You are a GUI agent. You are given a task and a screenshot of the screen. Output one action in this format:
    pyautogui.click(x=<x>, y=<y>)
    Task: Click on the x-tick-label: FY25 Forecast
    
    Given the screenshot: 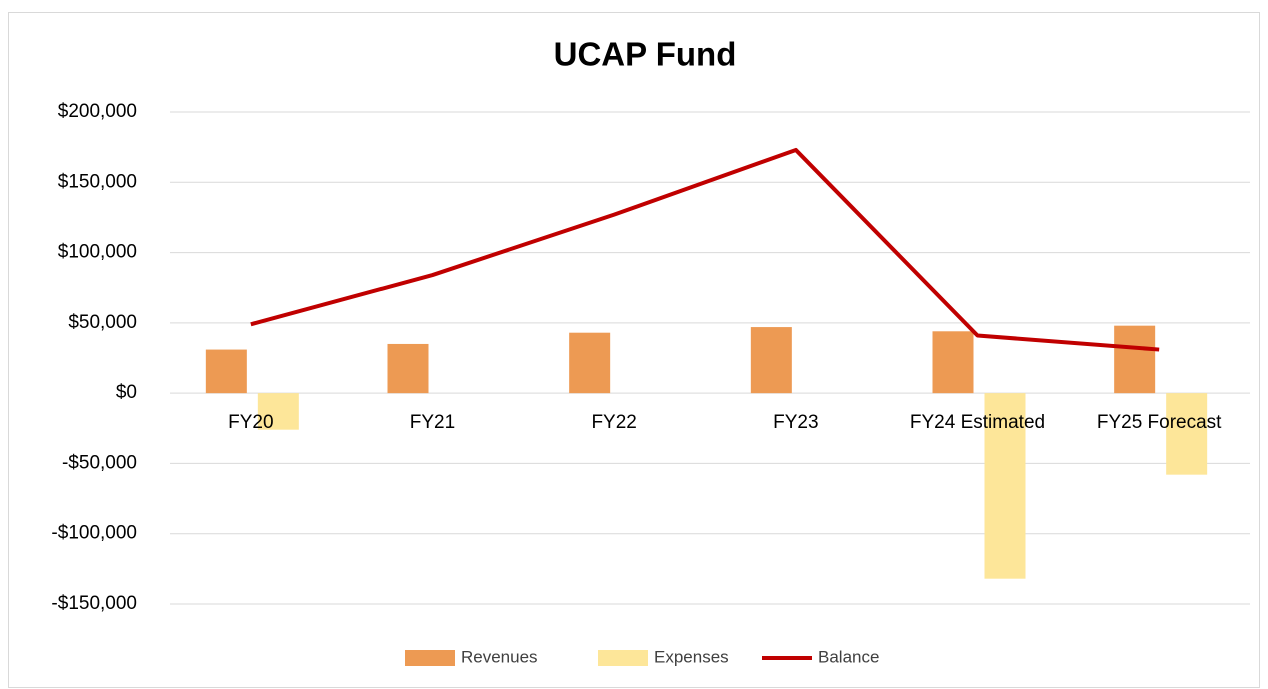 What is the action you would take?
    pyautogui.click(x=1159, y=422)
    